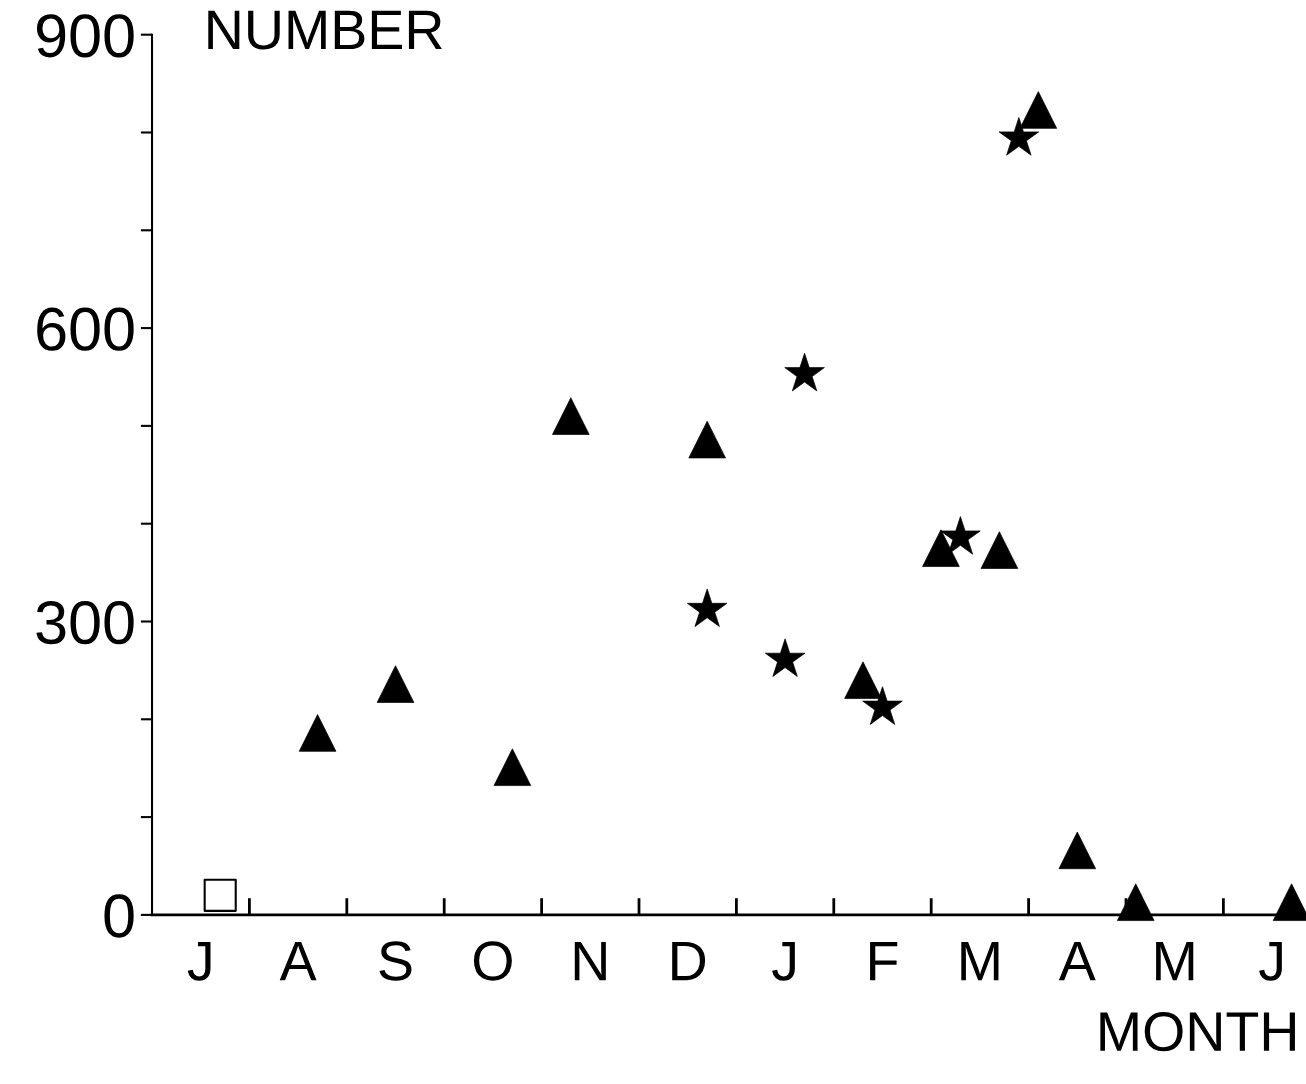  What do you see at coordinates (1197, 1032) in the screenshot?
I see `x-axis-title: MONTH` at bounding box center [1197, 1032].